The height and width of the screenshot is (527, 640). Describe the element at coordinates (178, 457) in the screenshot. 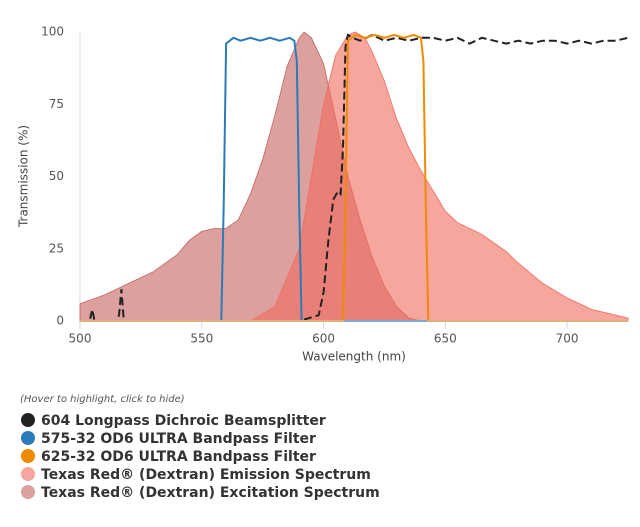

I see `legend-label: 625-32 OD6 ULTRA Bandpass Filter` at that location.